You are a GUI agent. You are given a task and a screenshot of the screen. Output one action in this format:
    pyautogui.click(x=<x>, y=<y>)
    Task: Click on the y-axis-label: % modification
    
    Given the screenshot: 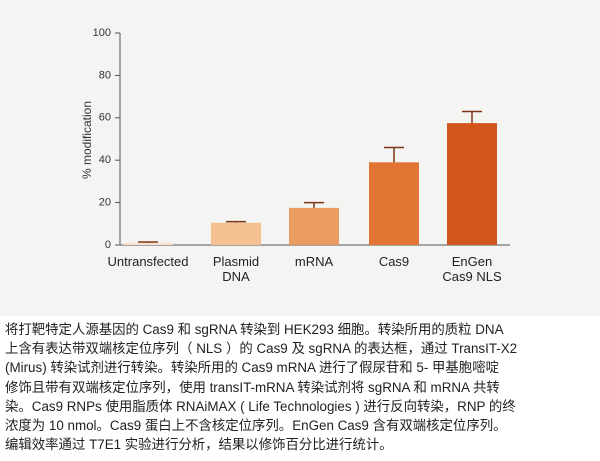 What is the action you would take?
    pyautogui.click(x=87, y=140)
    